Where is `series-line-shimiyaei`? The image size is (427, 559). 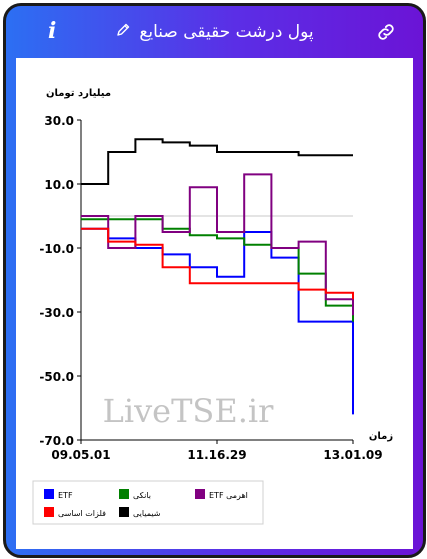
series-line-shimiyaei is located at coordinates (217, 161).